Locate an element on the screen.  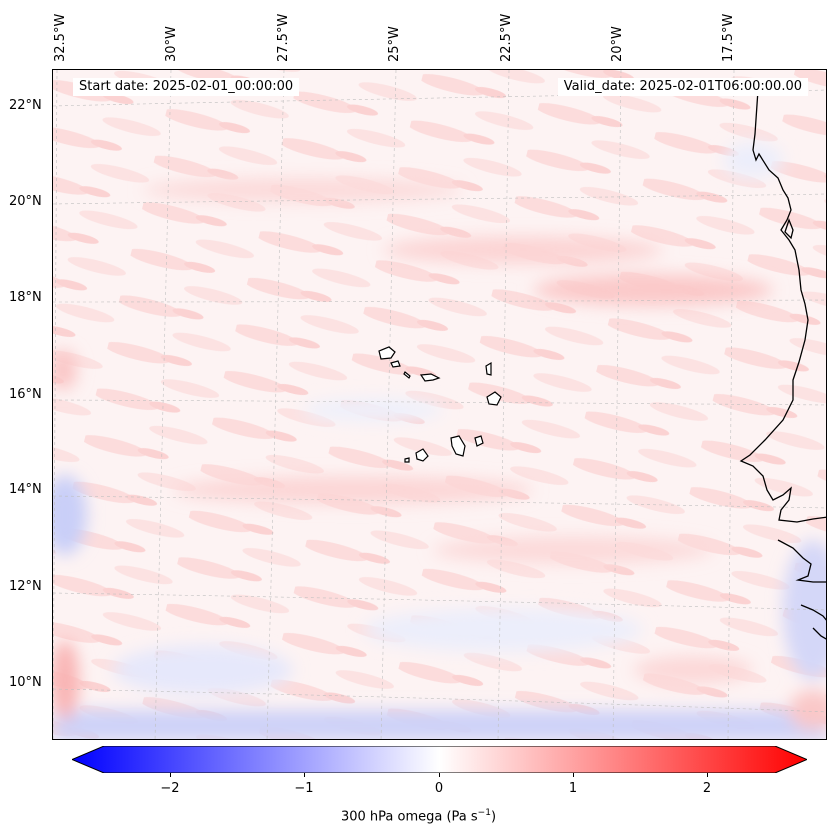
lon-label-30w: 30°W is located at coordinates (171, 44).